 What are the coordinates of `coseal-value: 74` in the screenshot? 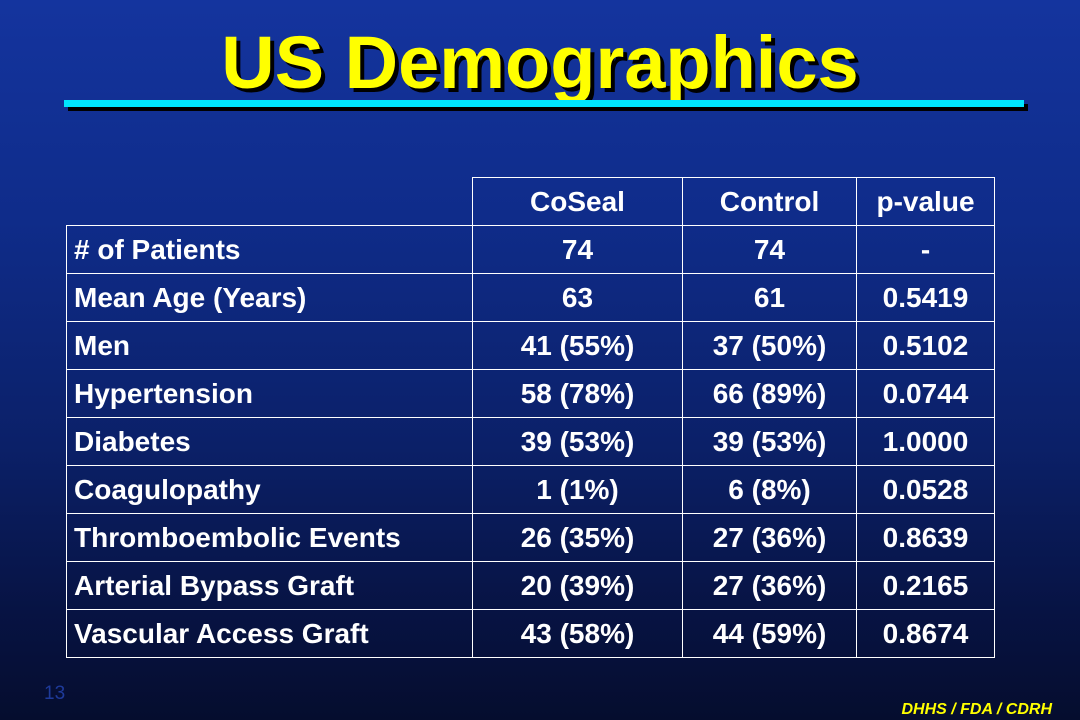 It's located at (577, 249).